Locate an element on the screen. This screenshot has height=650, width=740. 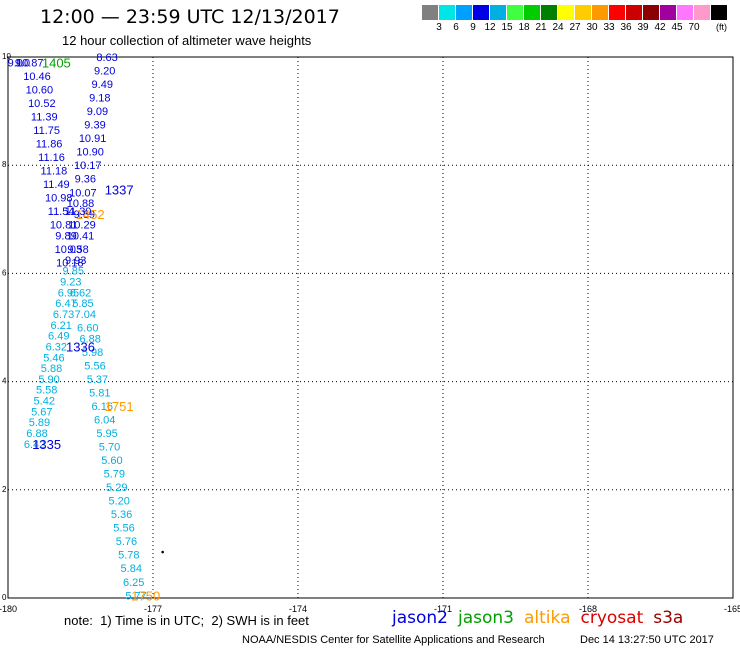
wave-height-label: 5.70 is located at coordinates (109, 448).